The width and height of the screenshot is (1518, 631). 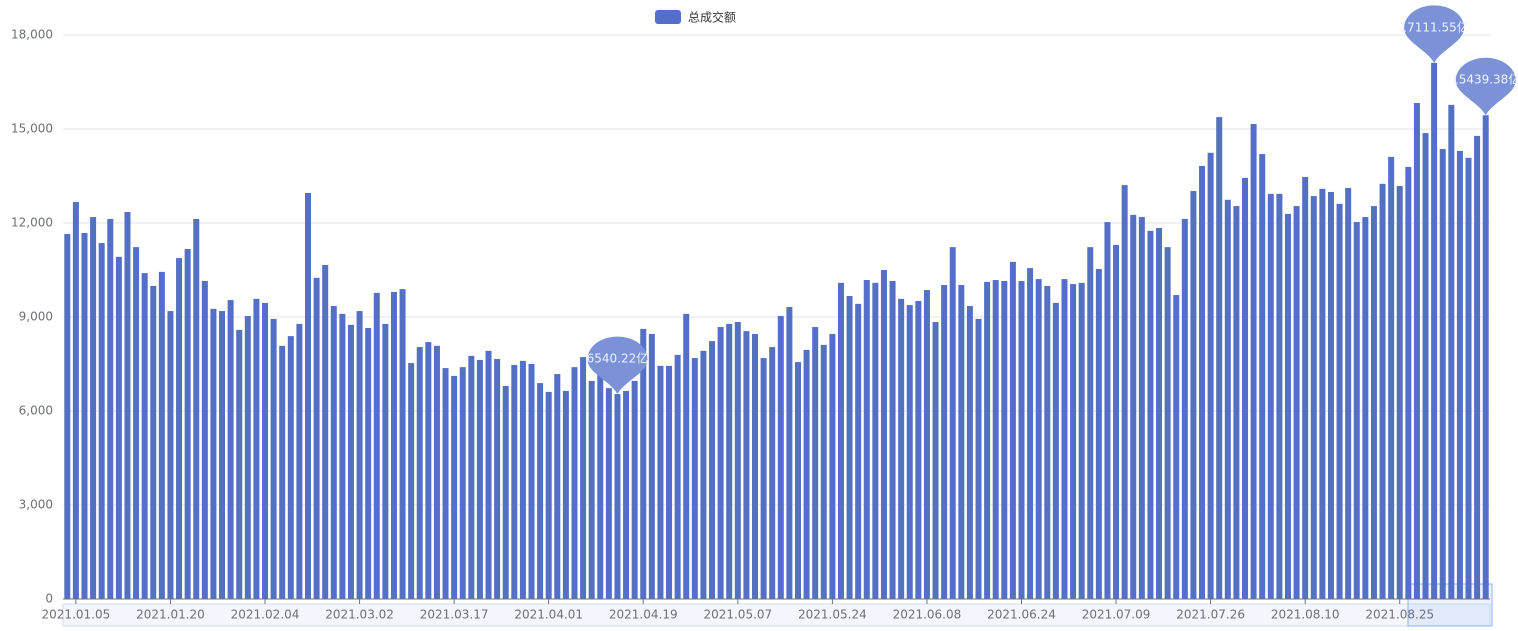 What do you see at coordinates (265, 615) in the screenshot?
I see `x-tick-label: 2021.02.04` at bounding box center [265, 615].